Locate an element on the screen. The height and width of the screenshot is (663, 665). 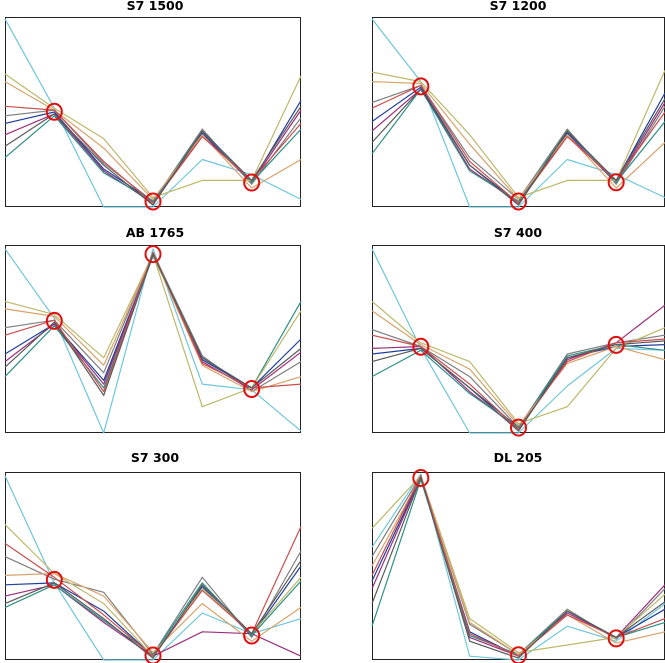
chart-title: AB 1765 is located at coordinates (155, 232).